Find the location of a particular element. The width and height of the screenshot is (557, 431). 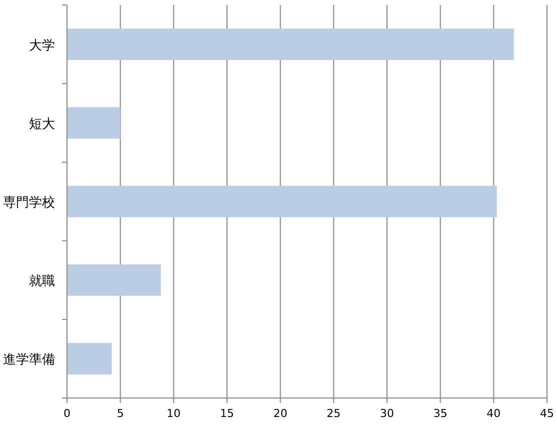

x-tick-label: 15 is located at coordinates (227, 413).